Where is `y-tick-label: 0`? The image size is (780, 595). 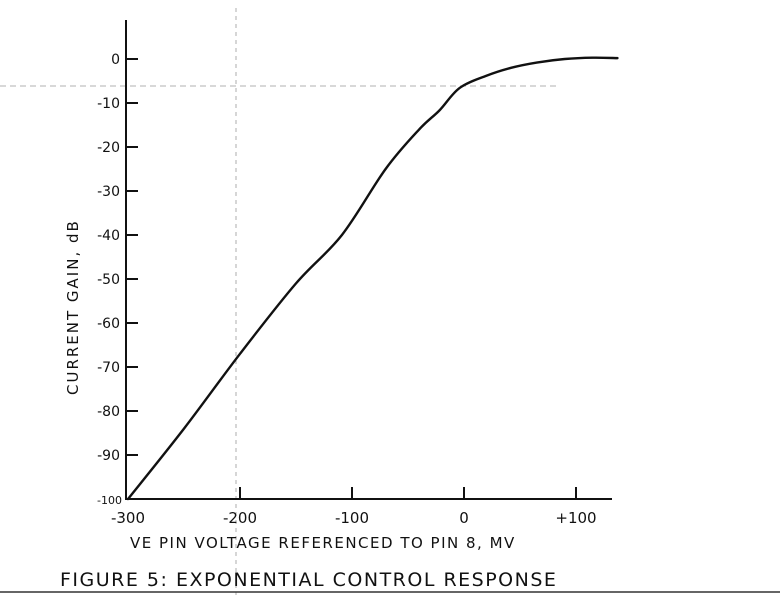 y-tick-label: 0 is located at coordinates (115, 60).